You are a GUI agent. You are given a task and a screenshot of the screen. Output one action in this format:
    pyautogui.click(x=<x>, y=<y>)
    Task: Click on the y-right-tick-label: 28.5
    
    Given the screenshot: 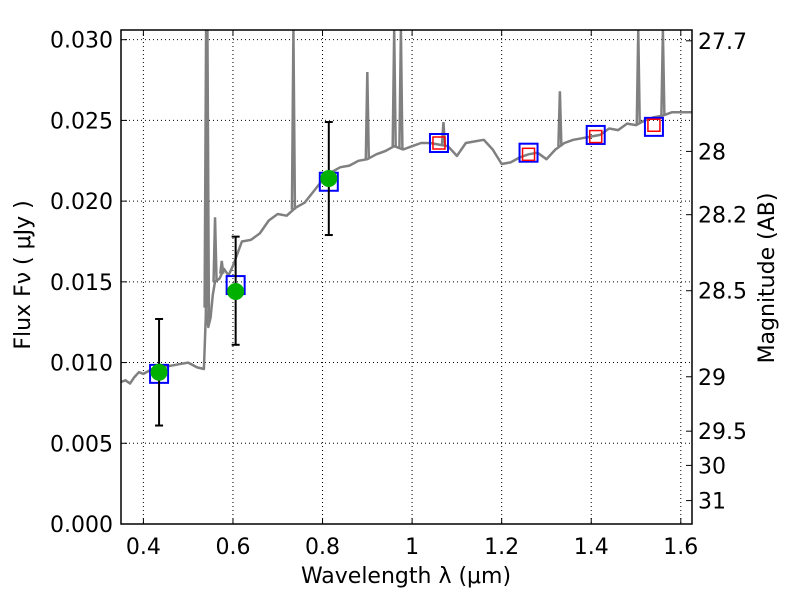 What is the action you would take?
    pyautogui.click(x=722, y=292)
    